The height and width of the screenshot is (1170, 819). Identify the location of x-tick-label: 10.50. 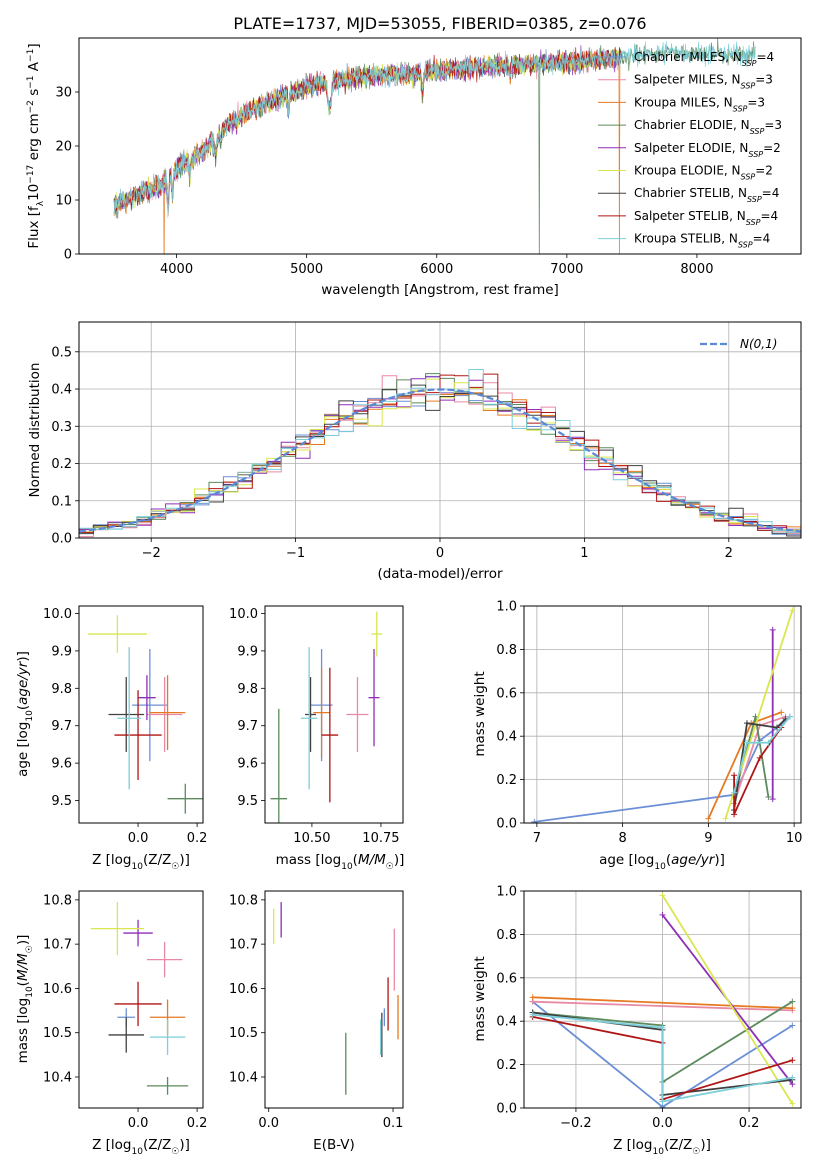
(311, 838).